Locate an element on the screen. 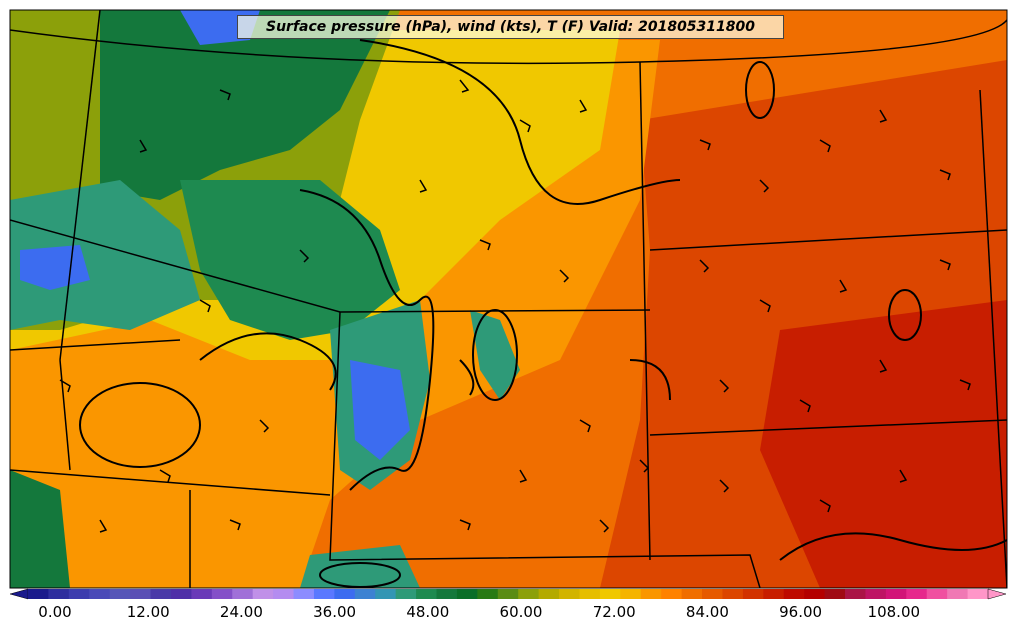  temp-basin-orange is located at coordinates (140, 420).